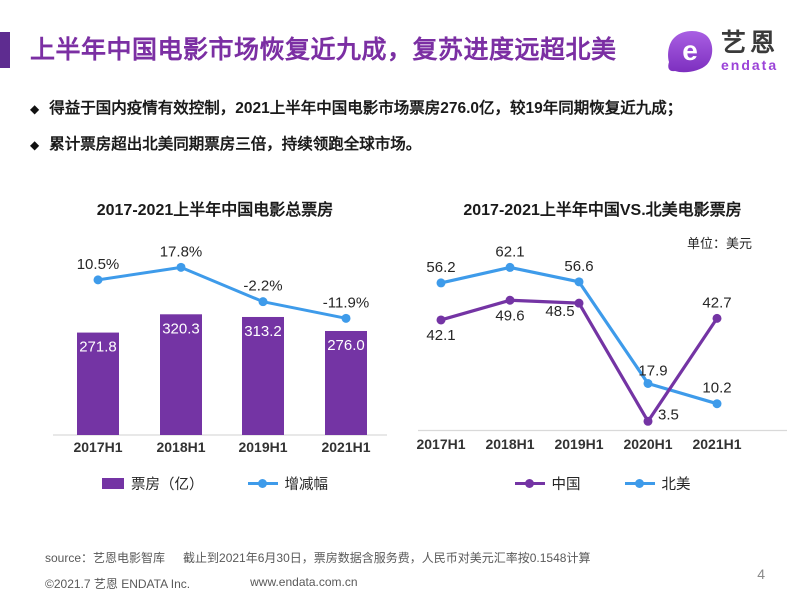 The image size is (793, 595). What do you see at coordinates (749, 42) in the screenshot?
I see `logo-name: 艺恩` at bounding box center [749, 42].